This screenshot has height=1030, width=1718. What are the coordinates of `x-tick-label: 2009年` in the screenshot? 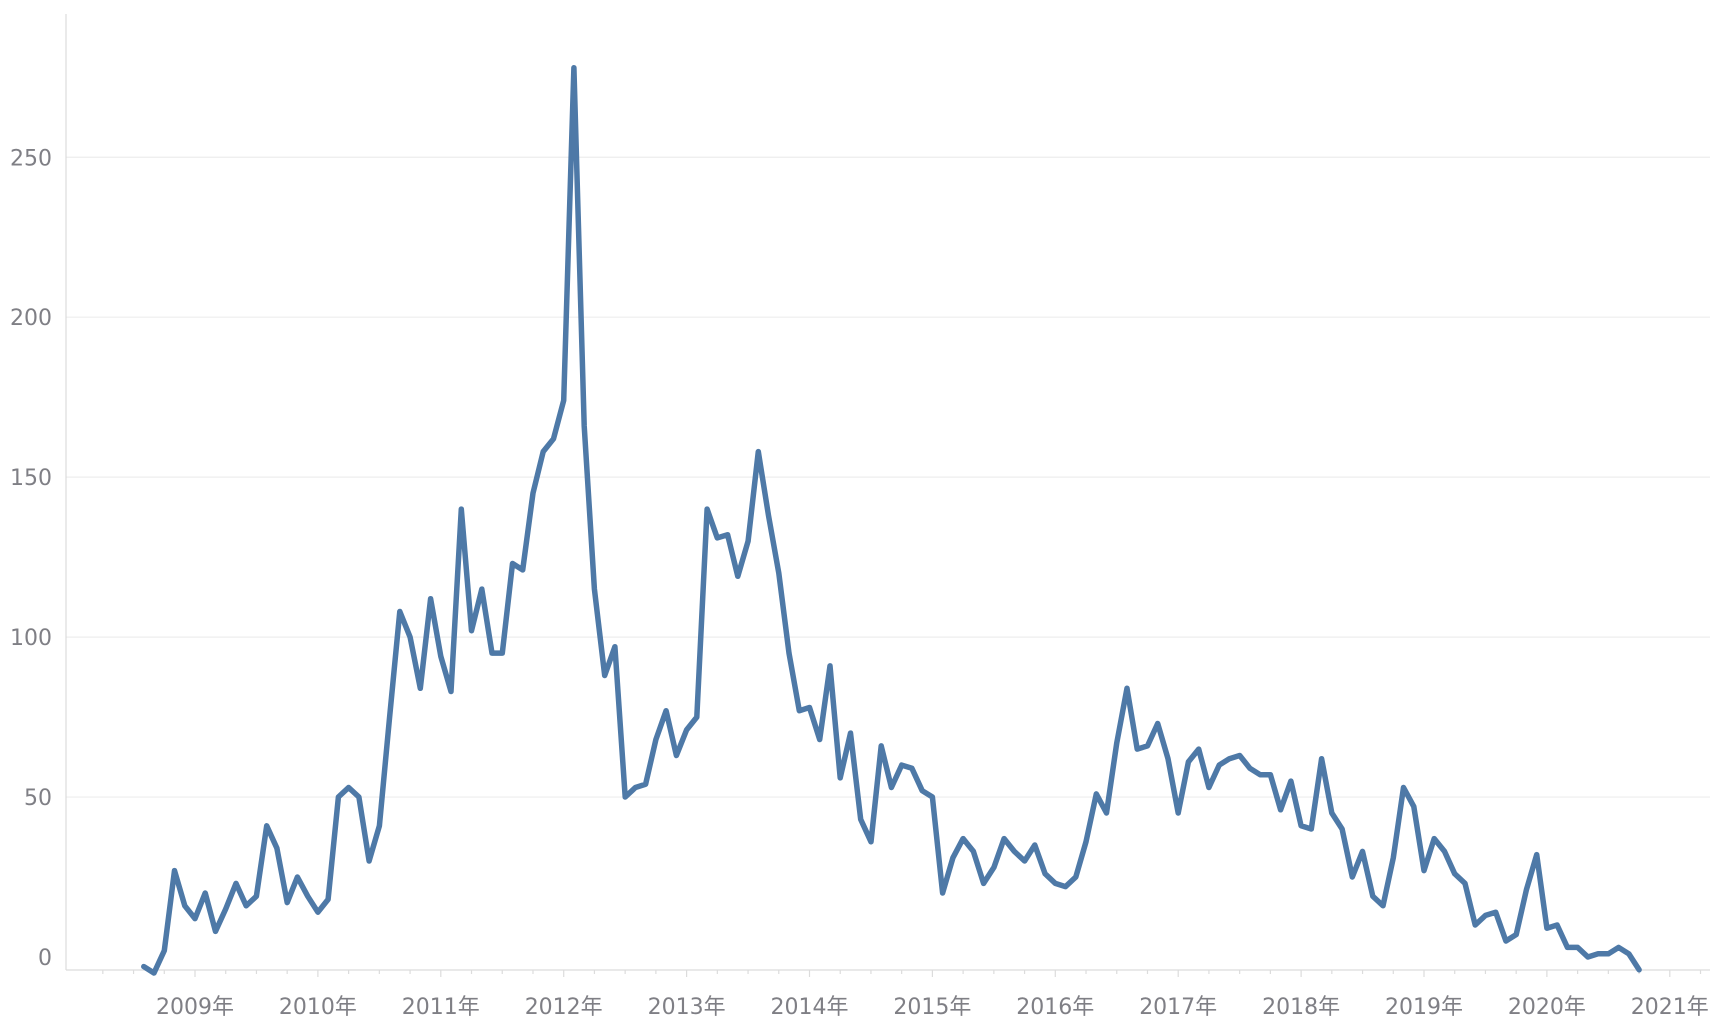 It's located at (195, 1007).